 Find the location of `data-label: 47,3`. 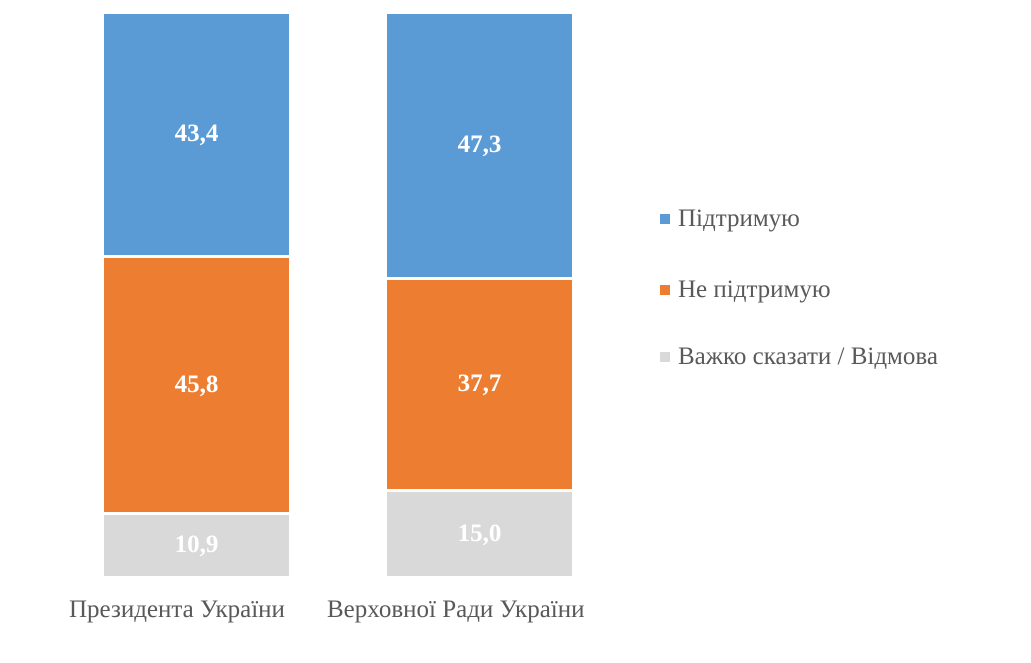

data-label: 47,3 is located at coordinates (479, 145).